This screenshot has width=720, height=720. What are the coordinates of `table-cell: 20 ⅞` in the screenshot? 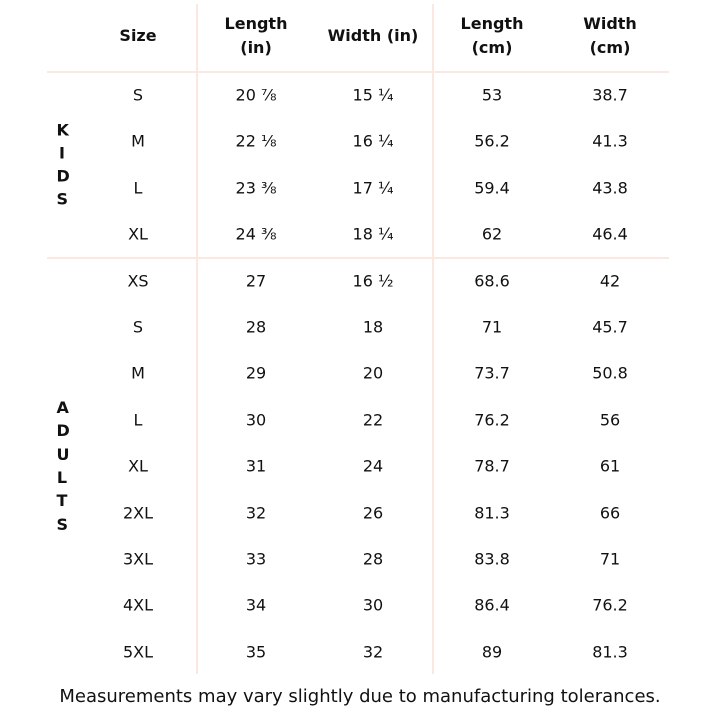 It's located at (256, 95).